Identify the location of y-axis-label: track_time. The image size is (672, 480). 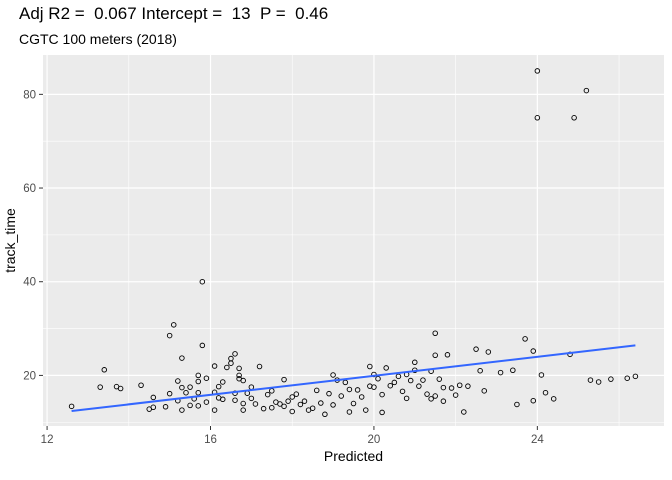
(10, 240).